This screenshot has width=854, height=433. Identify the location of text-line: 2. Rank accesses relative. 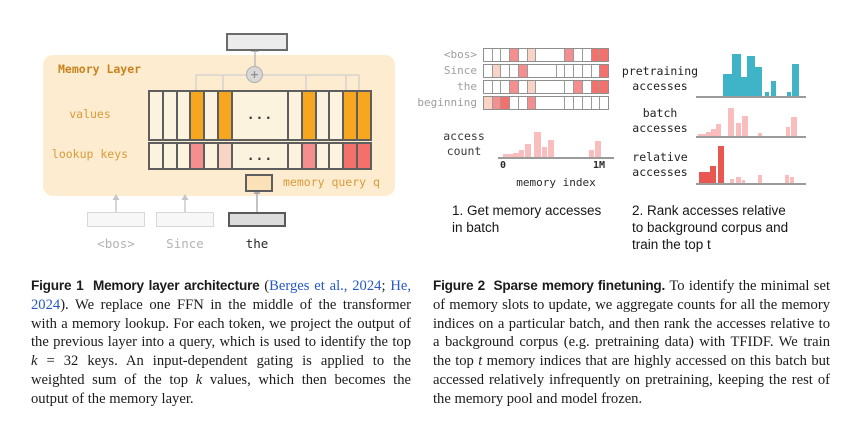
(709, 210).